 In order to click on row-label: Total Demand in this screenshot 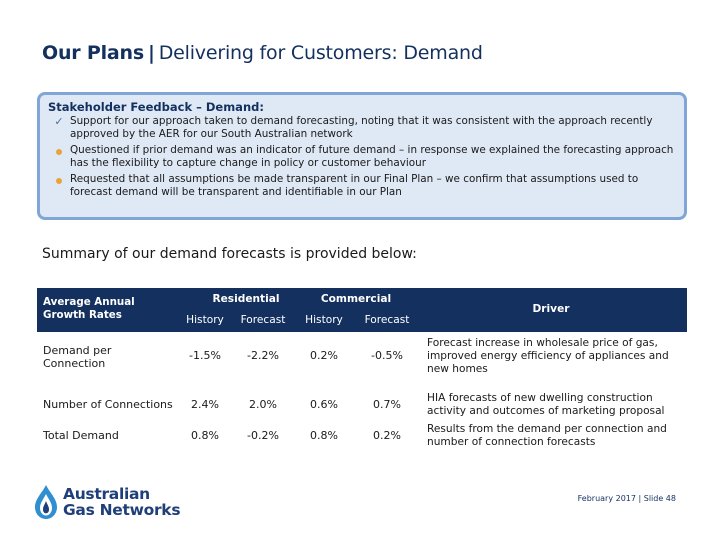, I will do `click(81, 435)`.